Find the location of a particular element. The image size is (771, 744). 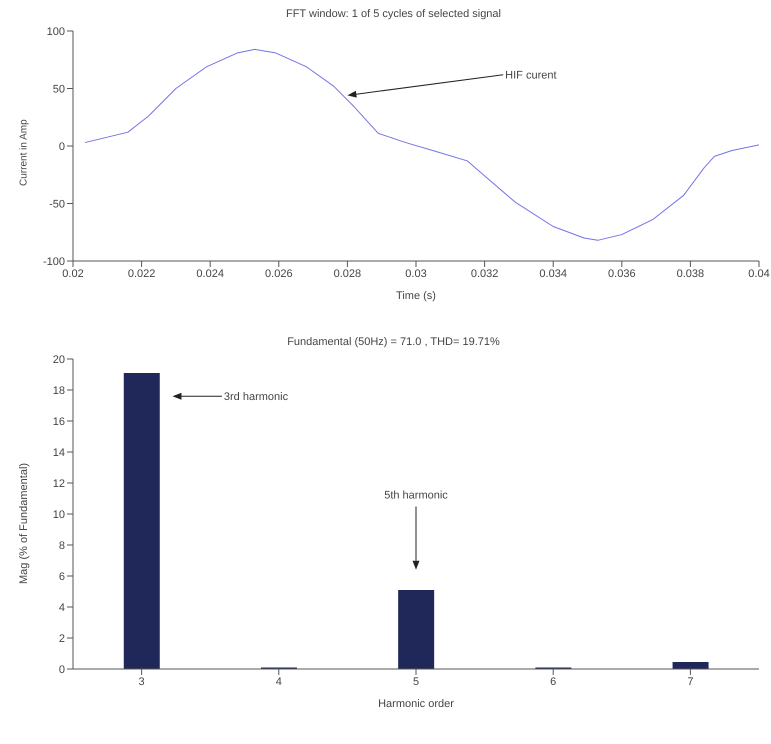

x-tick-label: 0.026 is located at coordinates (279, 274).